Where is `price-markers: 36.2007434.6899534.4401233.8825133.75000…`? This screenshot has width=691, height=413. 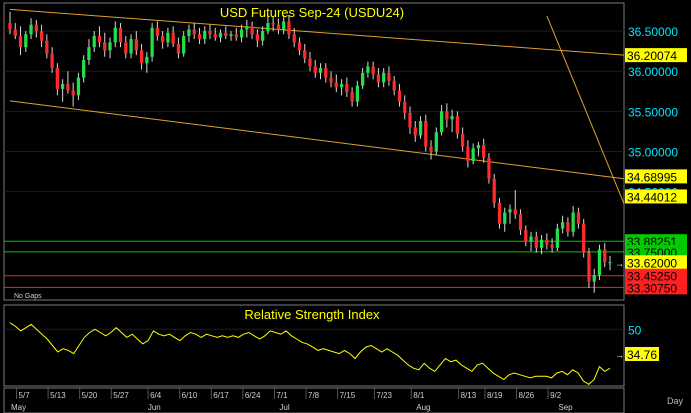 price-markers: 36.2007434.6899534.4401233.8825133.75000… is located at coordinates (651, 171).